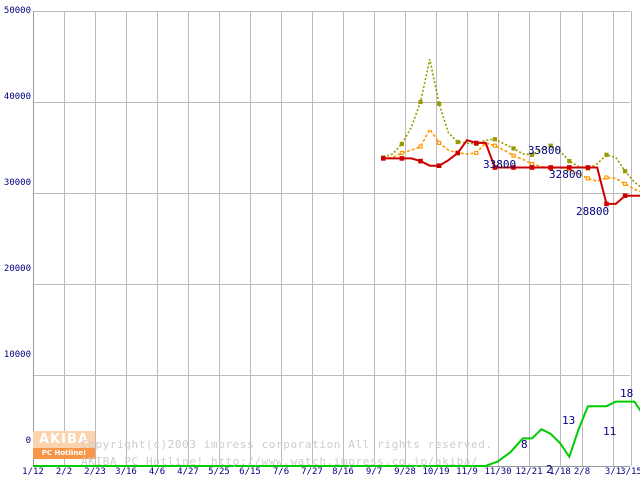  I want to click on x-axis-tick-label: 2/23, so click(95, 472).